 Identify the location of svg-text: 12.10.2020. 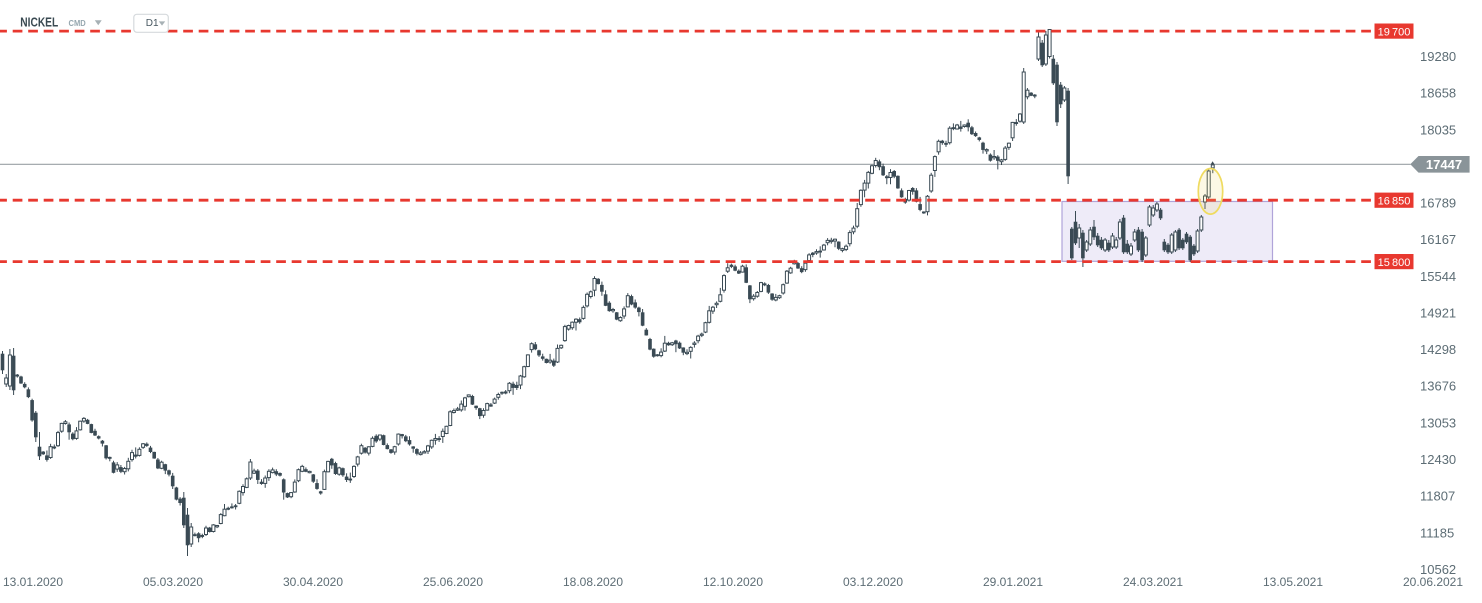
(733, 582).